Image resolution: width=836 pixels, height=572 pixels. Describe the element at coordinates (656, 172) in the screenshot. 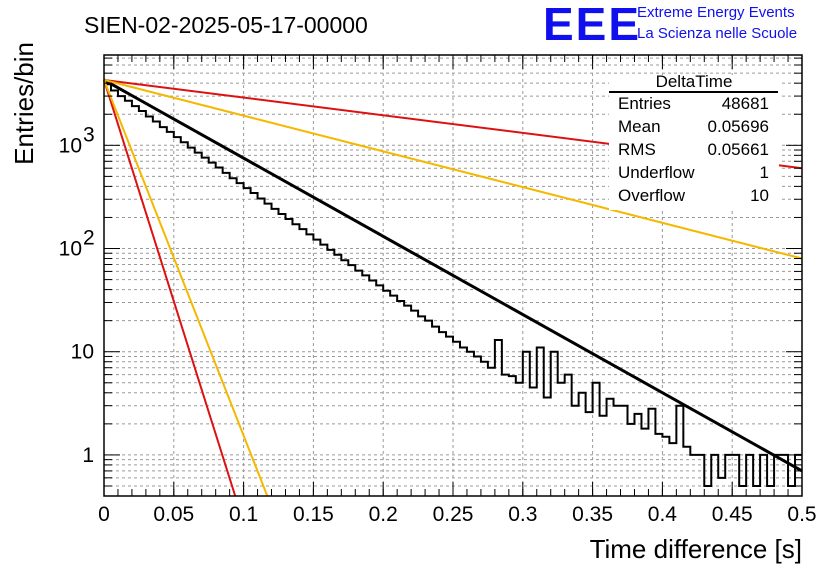

I see `stats-label-underflow: Underflow` at that location.